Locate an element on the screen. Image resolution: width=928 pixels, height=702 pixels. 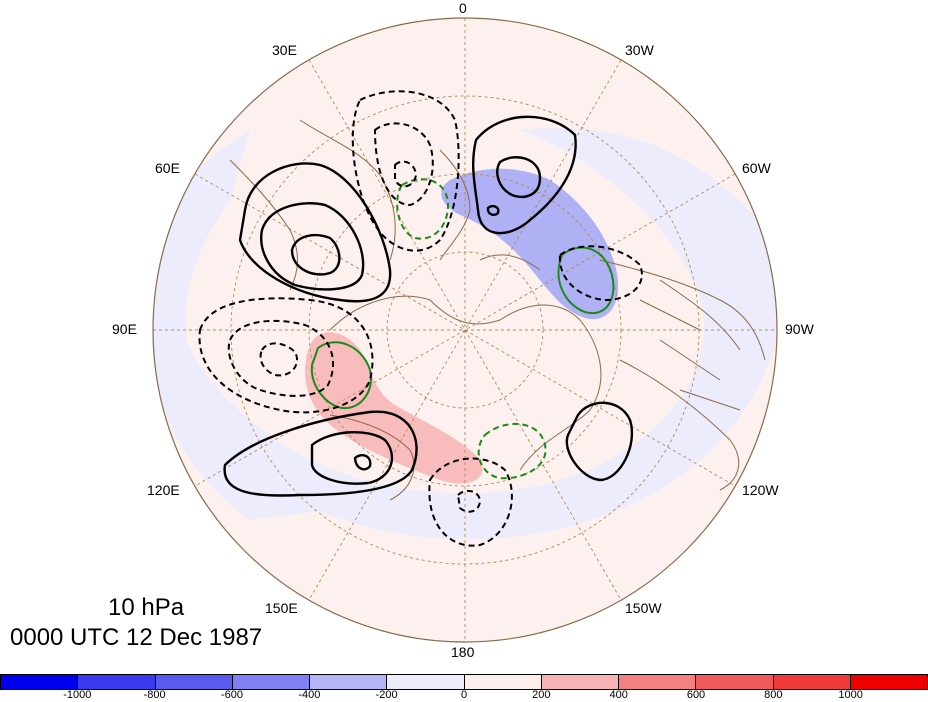
colorbar-tick-label: -1000 is located at coordinates (77, 695).